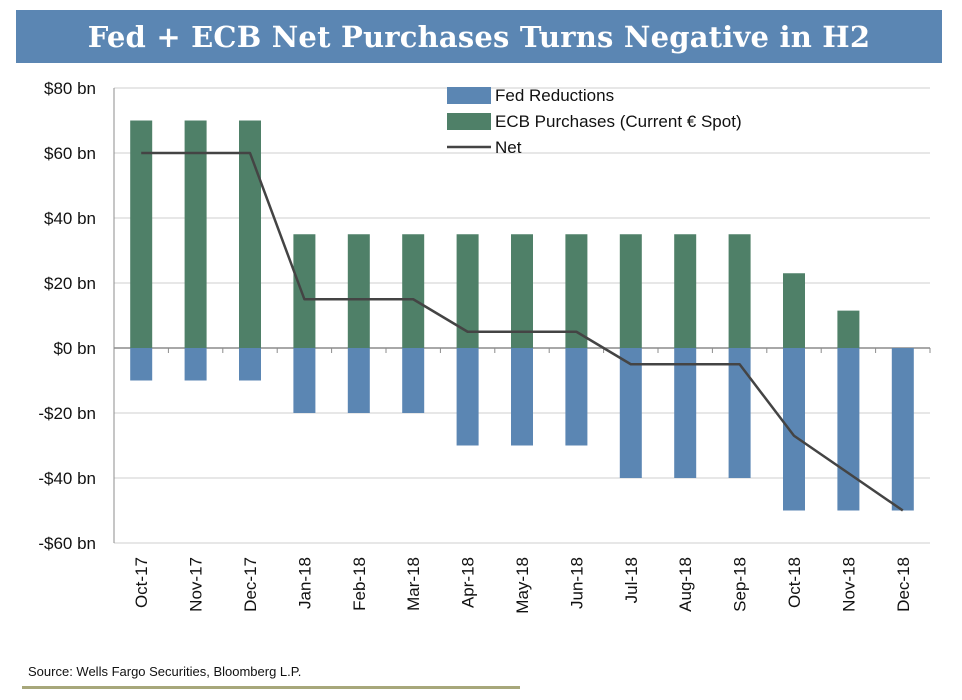 This screenshot has width=962, height=700. What do you see at coordinates (554, 95) in the screenshot?
I see `legend-label: Fed Reductions` at bounding box center [554, 95].